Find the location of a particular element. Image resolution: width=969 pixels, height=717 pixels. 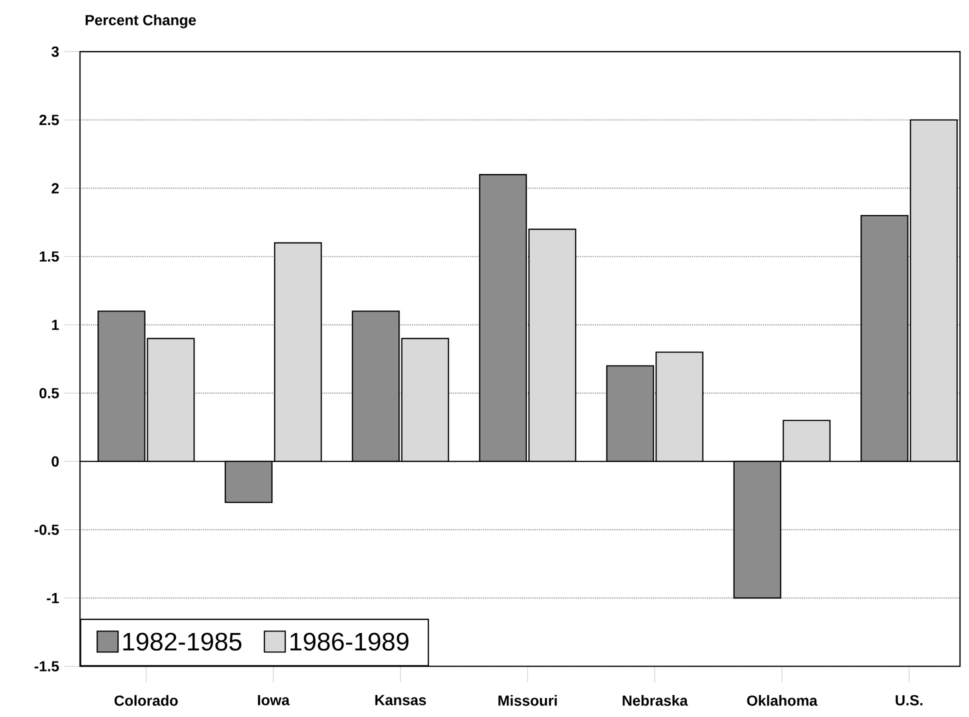

y-tick-label: -0.5 is located at coordinates (46, 529).